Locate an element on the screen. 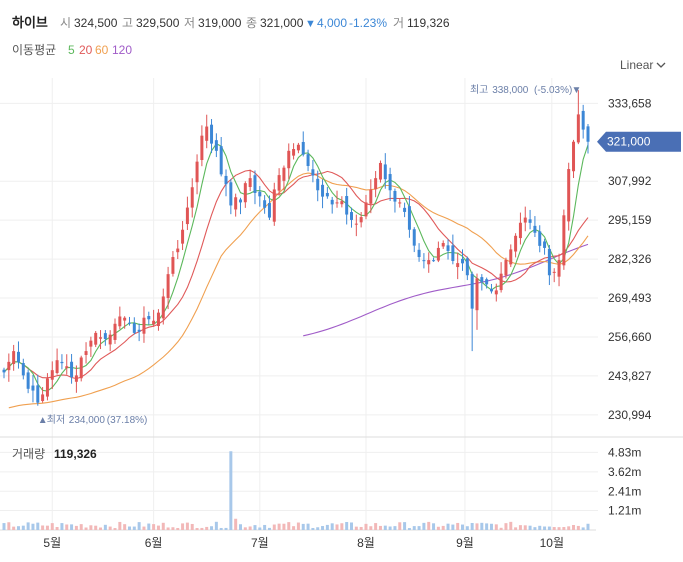 The width and height of the screenshot is (683, 562). max-arrow-icon: ▼ is located at coordinates (576, 90).